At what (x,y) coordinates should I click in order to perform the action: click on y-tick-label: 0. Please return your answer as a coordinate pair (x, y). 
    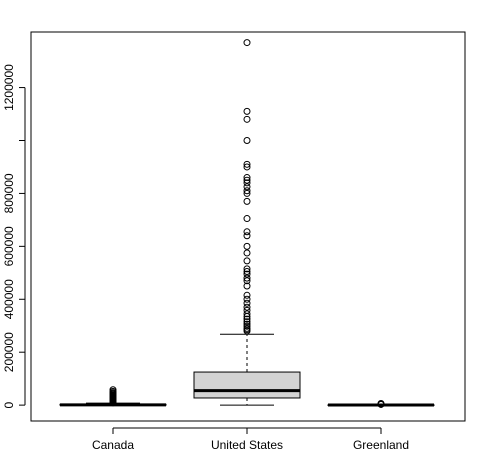
    Looking at the image, I should click on (9, 404).